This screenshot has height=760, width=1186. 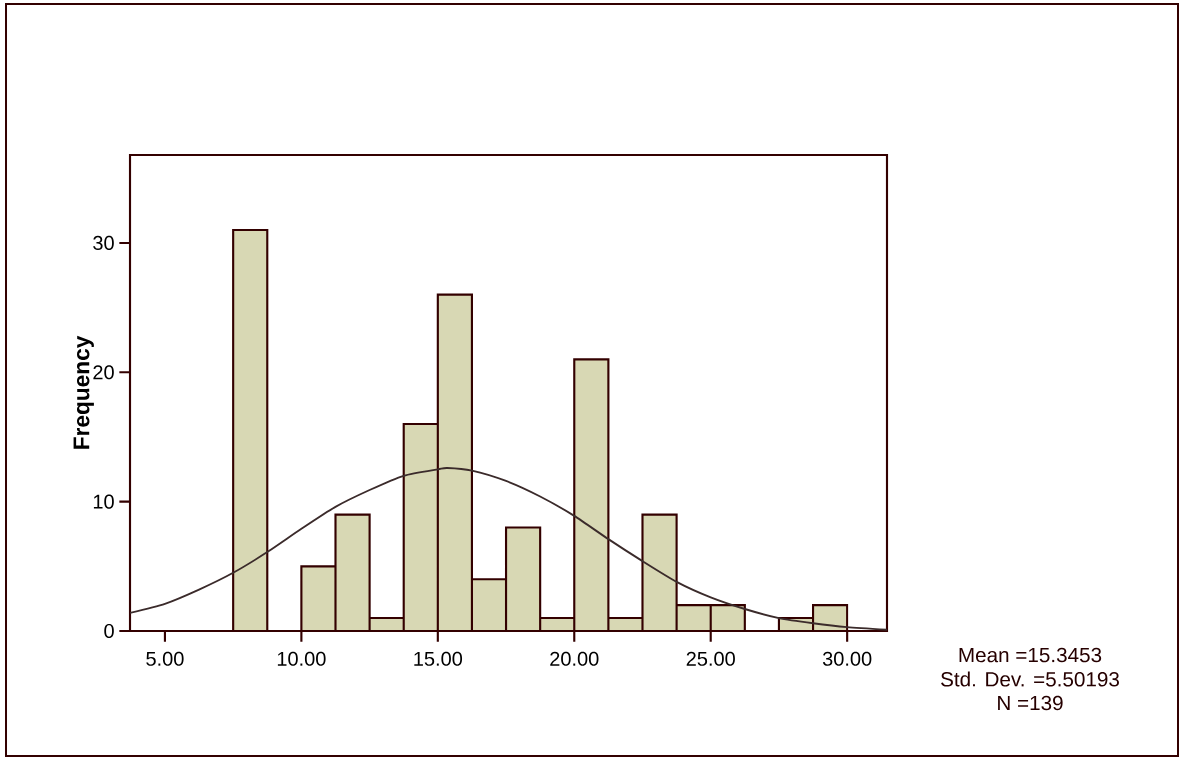 What do you see at coordinates (1030, 703) in the screenshot?
I see `text: N =139` at bounding box center [1030, 703].